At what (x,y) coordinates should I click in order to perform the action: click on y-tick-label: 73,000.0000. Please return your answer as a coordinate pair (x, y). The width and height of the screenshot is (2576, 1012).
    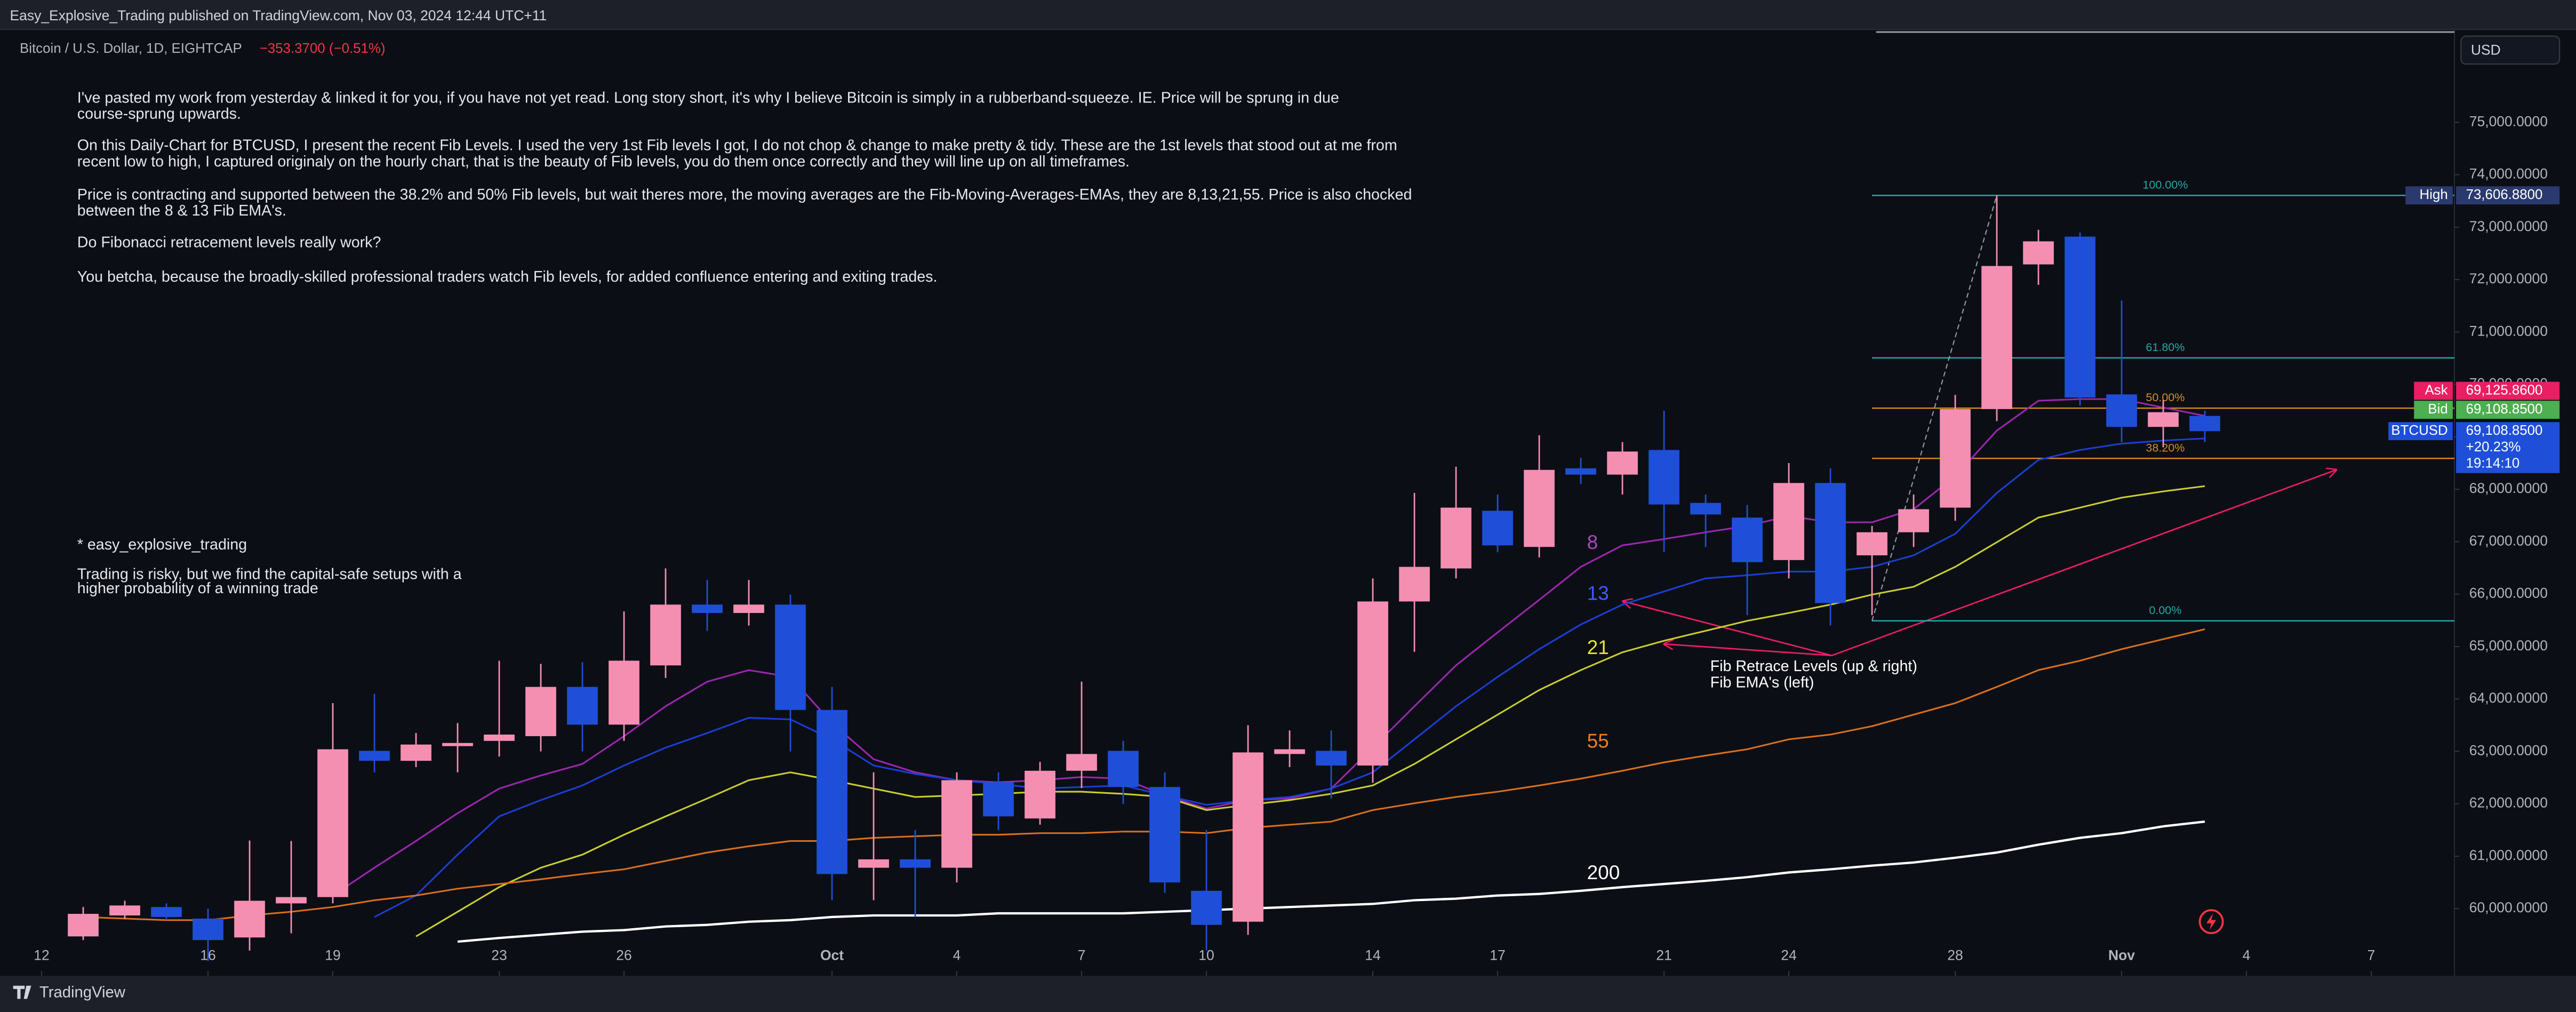
    Looking at the image, I should click on (2508, 226).